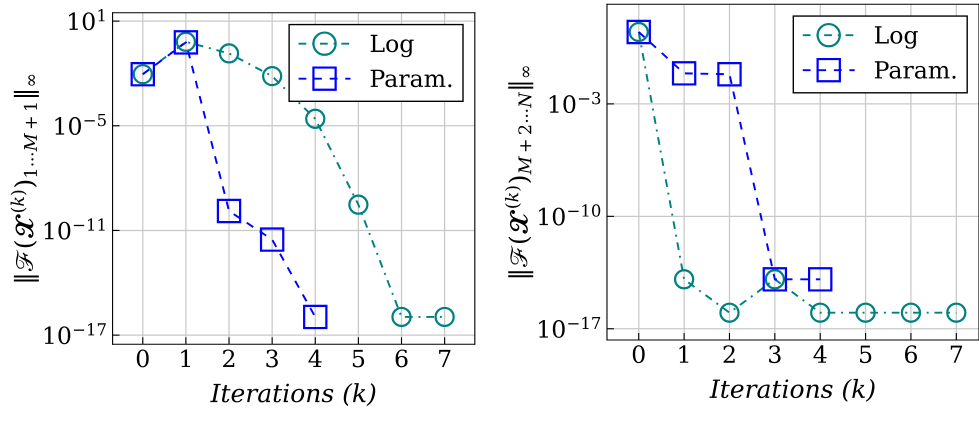  I want to click on y-tick-label: 10$^{−11}$, so click(74, 229).